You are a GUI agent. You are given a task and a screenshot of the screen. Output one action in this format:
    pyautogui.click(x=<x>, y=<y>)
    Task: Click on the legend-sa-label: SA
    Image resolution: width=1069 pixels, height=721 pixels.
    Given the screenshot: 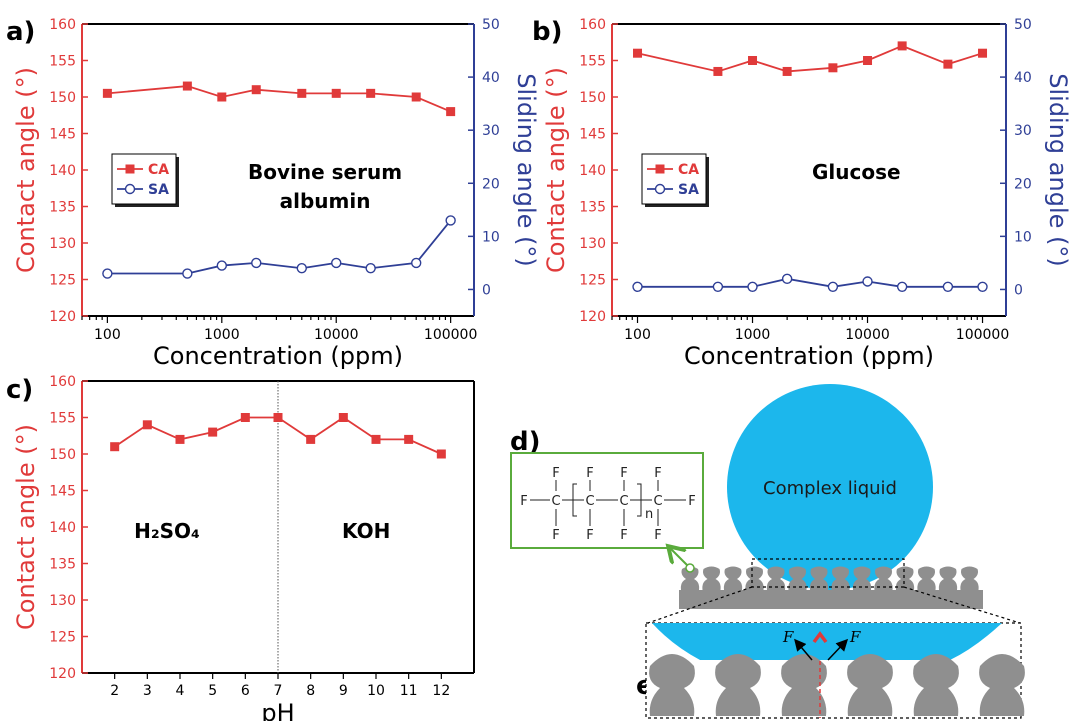 What is the action you would take?
    pyautogui.click(x=158, y=190)
    